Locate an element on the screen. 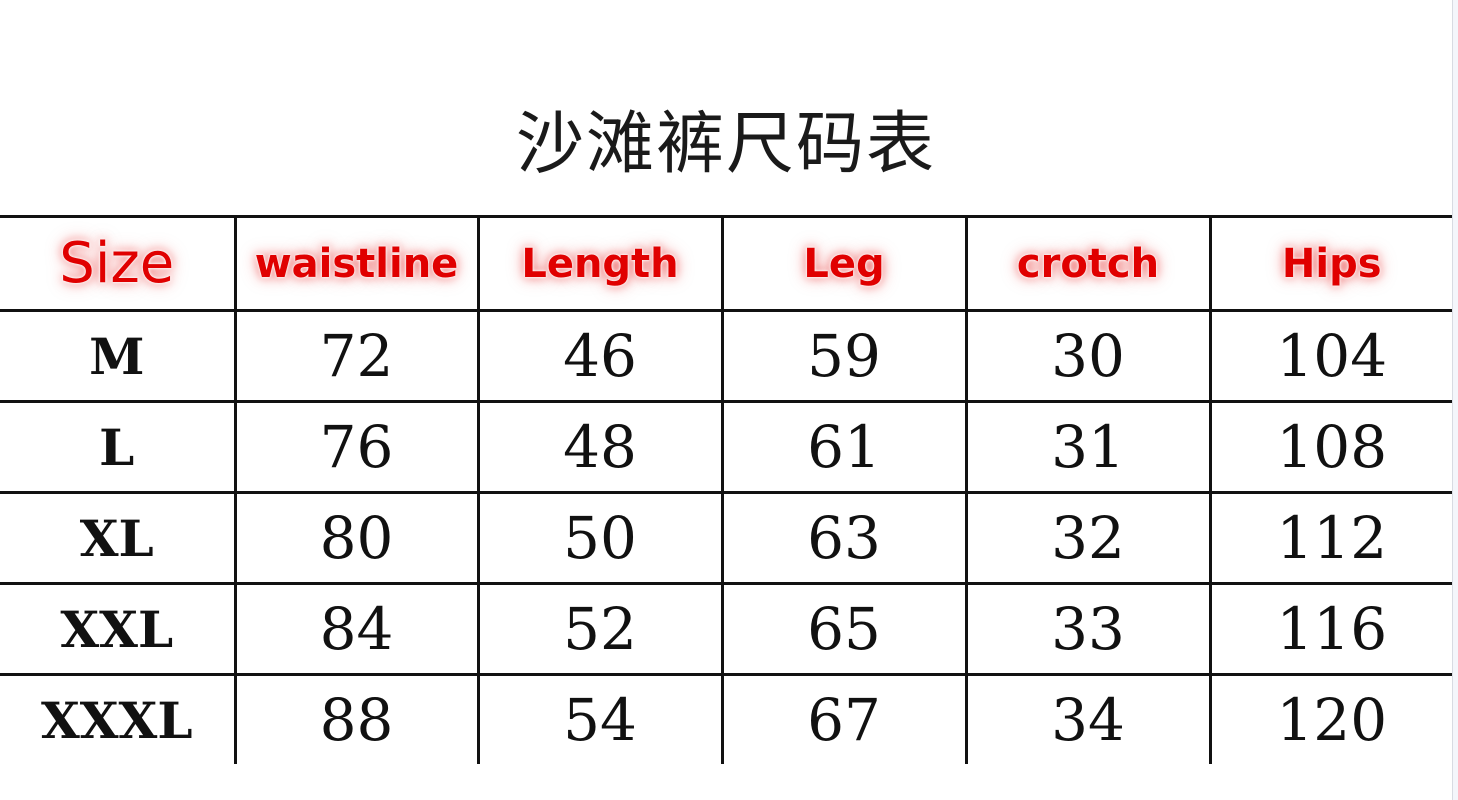 The image size is (1458, 800). table-row: XXXL 88 54 67 34 120 is located at coordinates (726, 718).